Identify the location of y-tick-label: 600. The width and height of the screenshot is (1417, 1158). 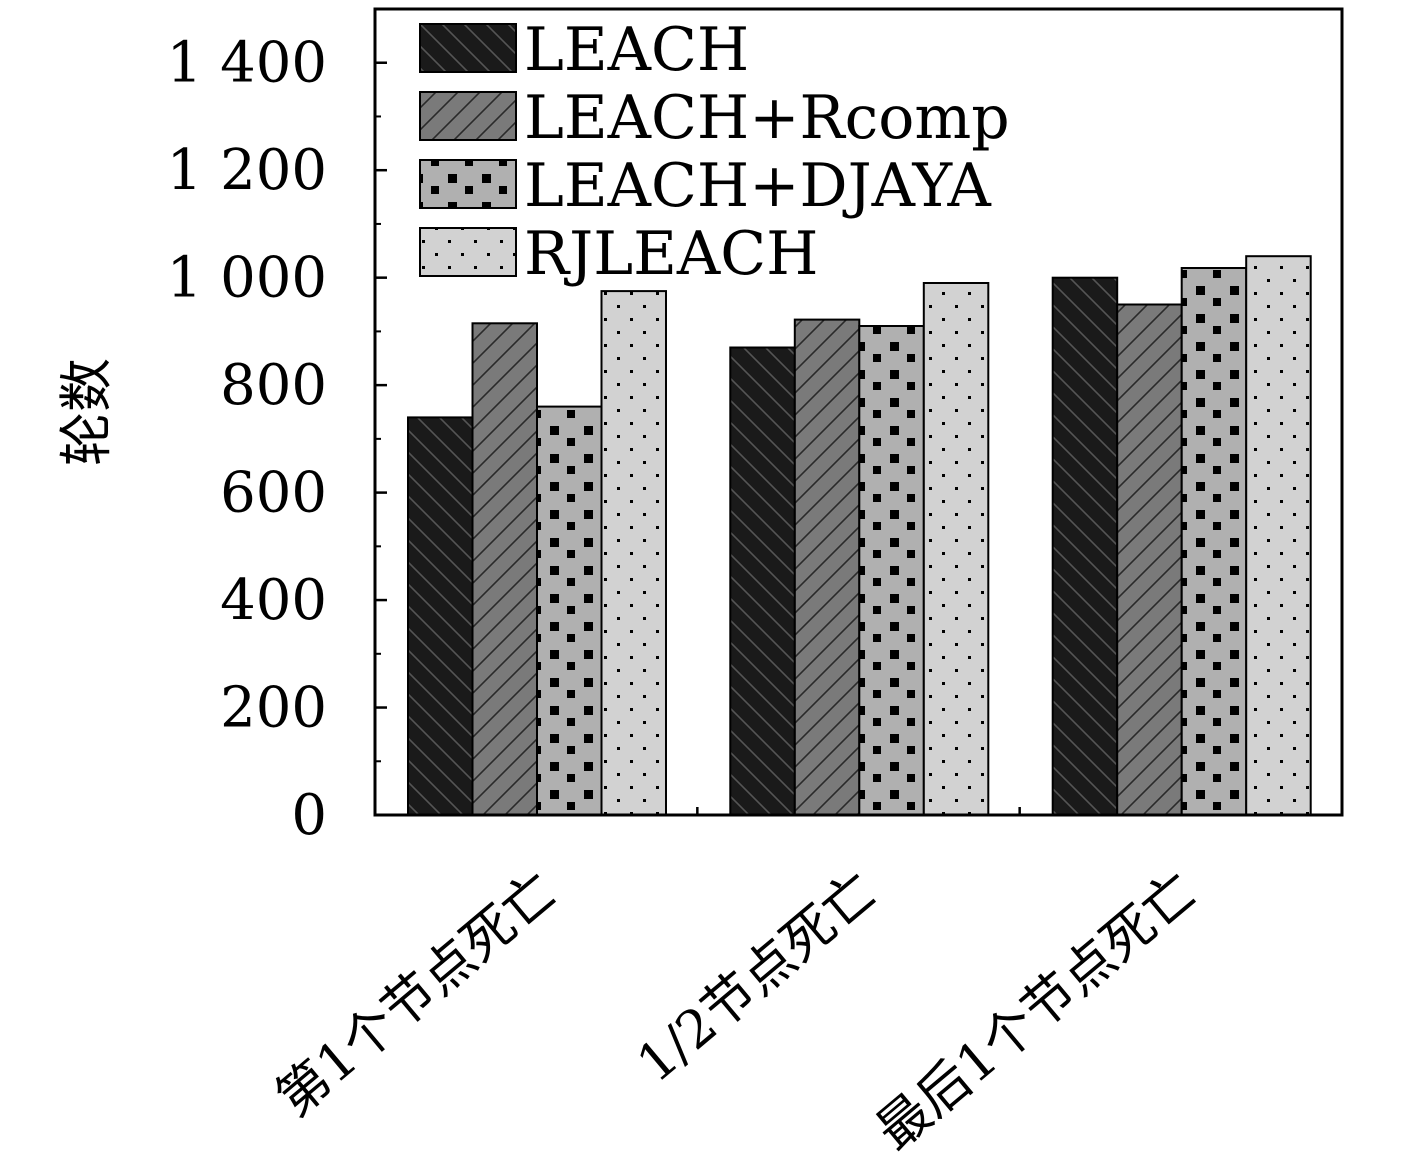
(273, 493).